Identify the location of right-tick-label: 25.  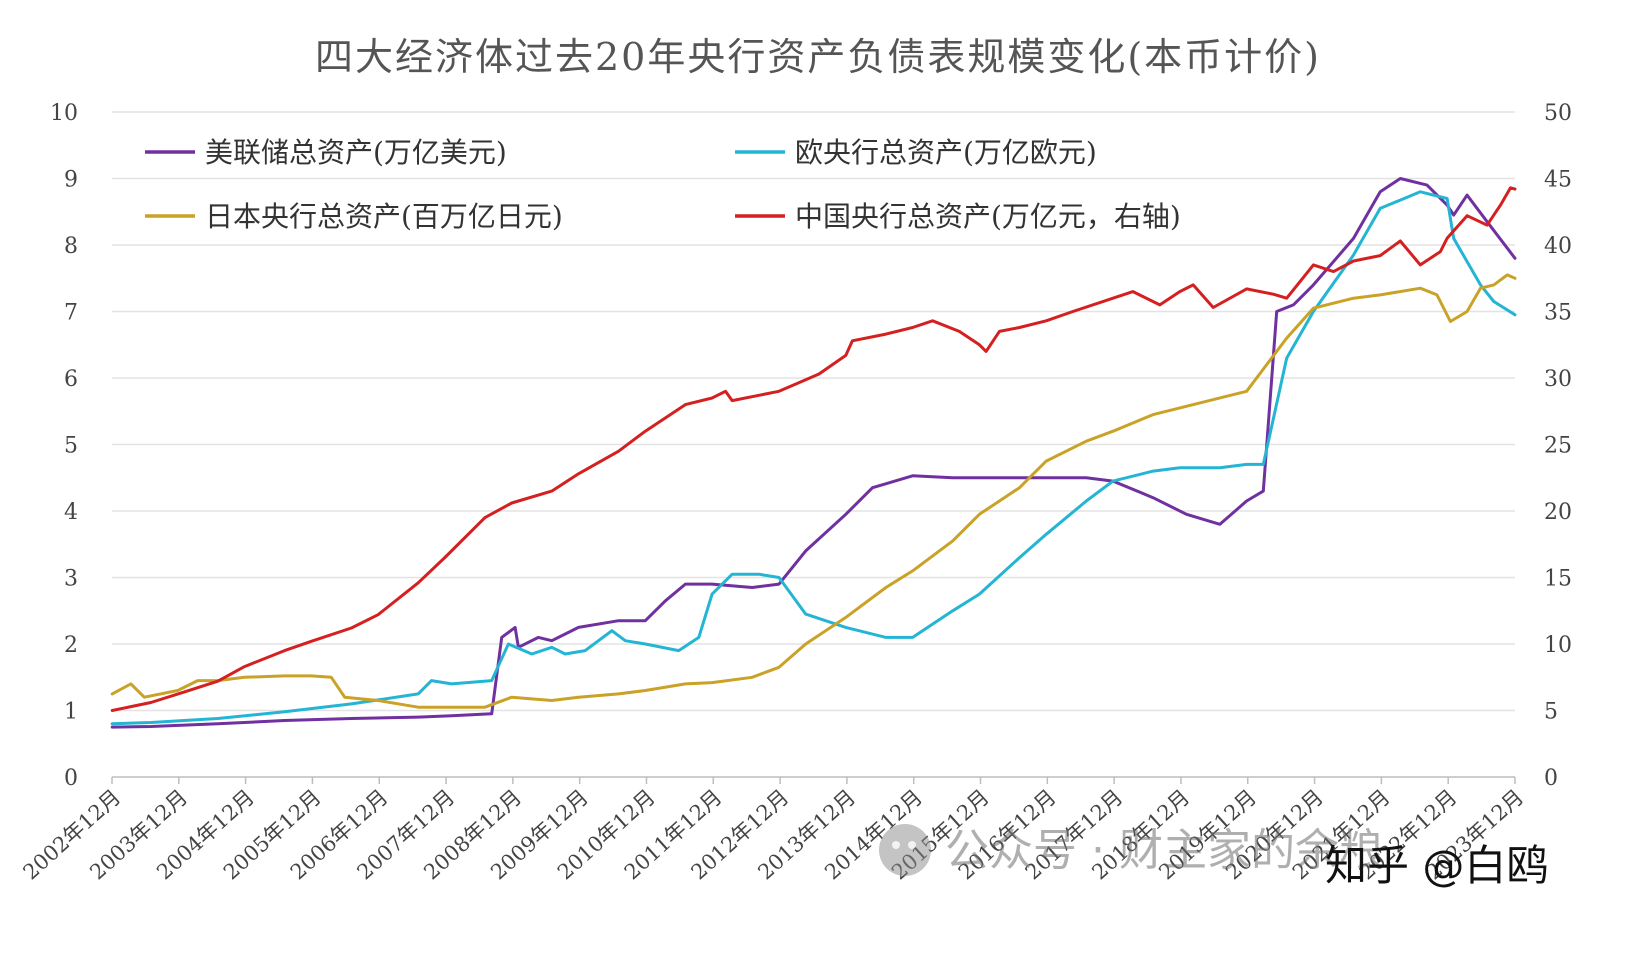
(1558, 446).